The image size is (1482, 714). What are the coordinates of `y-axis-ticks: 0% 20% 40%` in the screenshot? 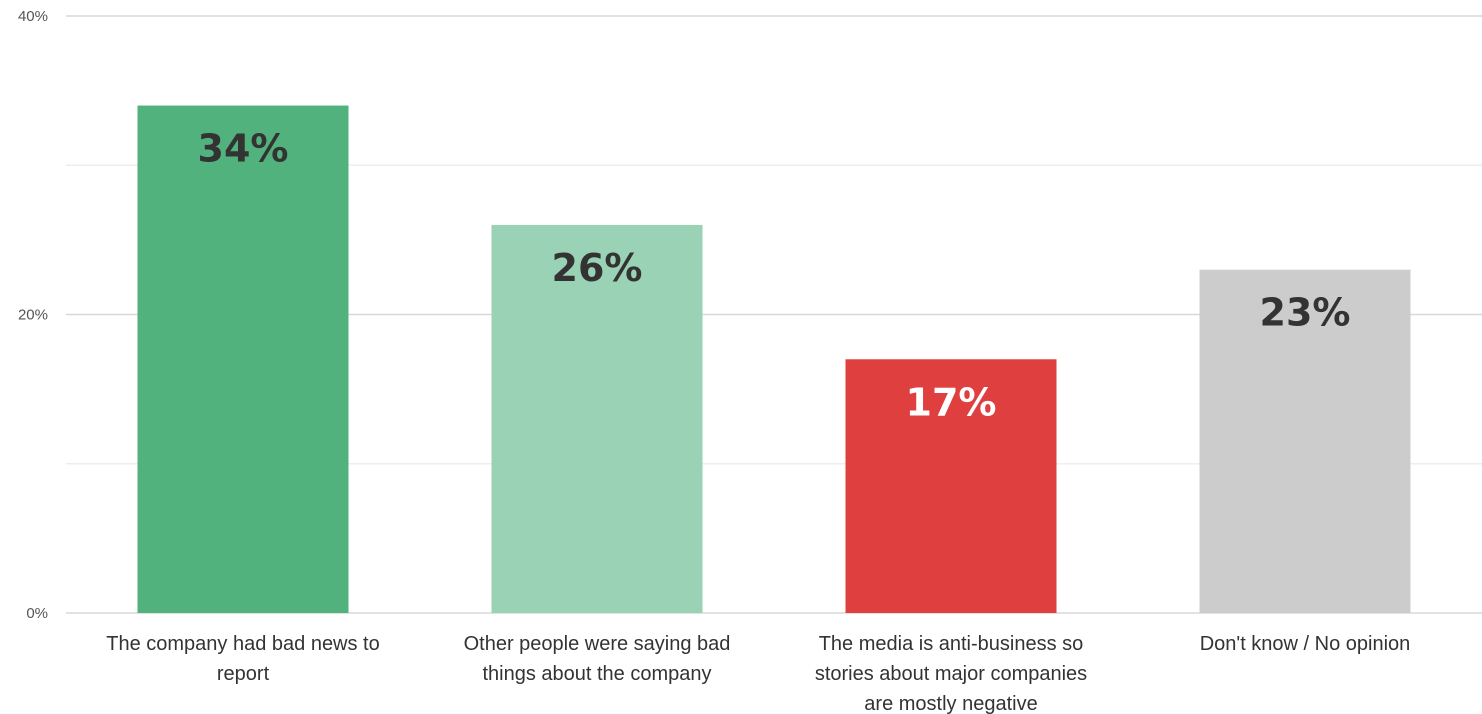 It's located at (33, 315).